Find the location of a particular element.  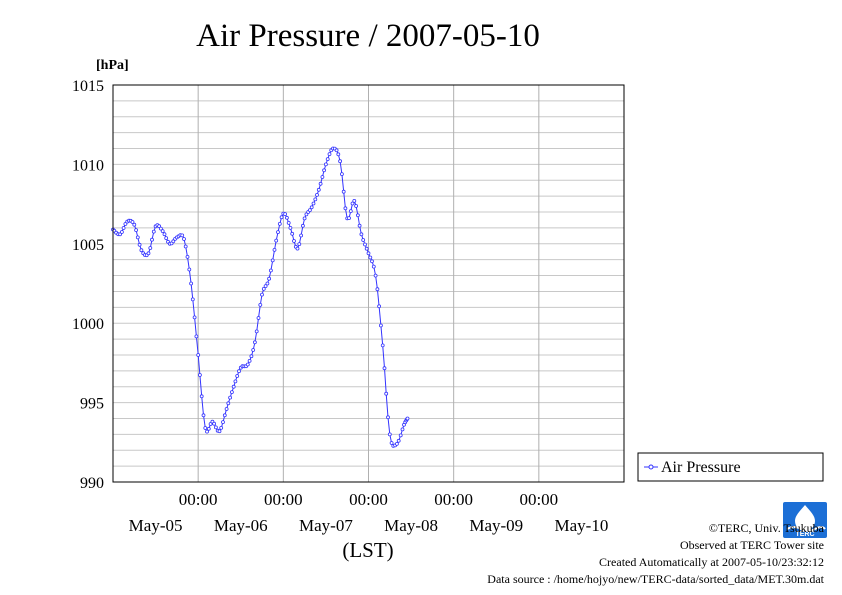

terc-logo: TERC is located at coordinates (805, 520).